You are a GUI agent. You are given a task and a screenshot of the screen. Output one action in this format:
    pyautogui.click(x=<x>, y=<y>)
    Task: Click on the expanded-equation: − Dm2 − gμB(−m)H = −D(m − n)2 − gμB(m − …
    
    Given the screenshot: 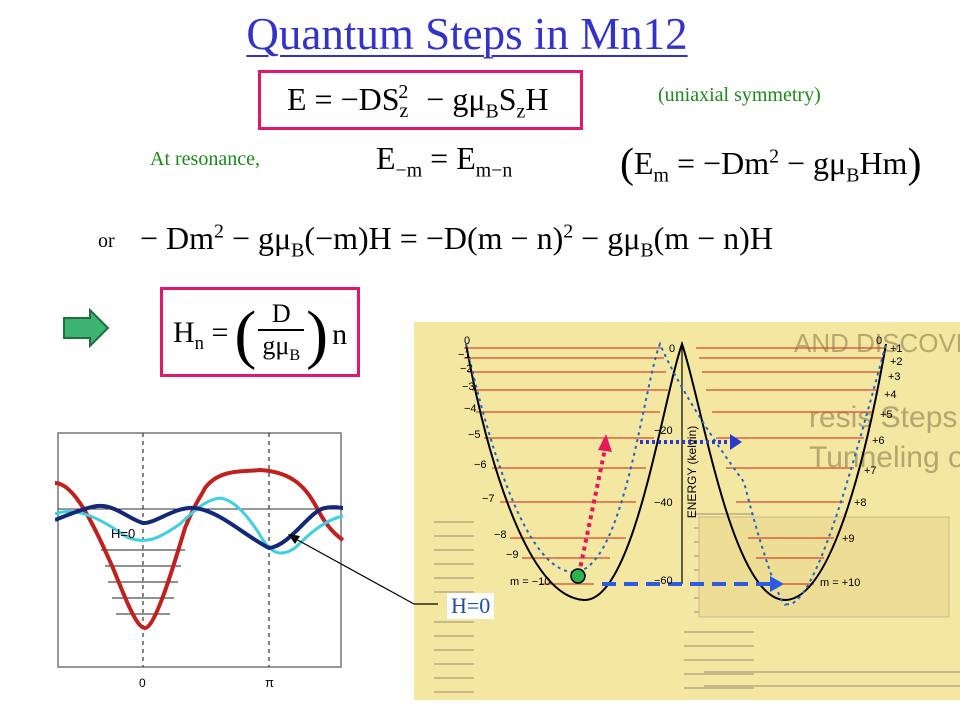 What is the action you would take?
    pyautogui.click(x=456, y=241)
    